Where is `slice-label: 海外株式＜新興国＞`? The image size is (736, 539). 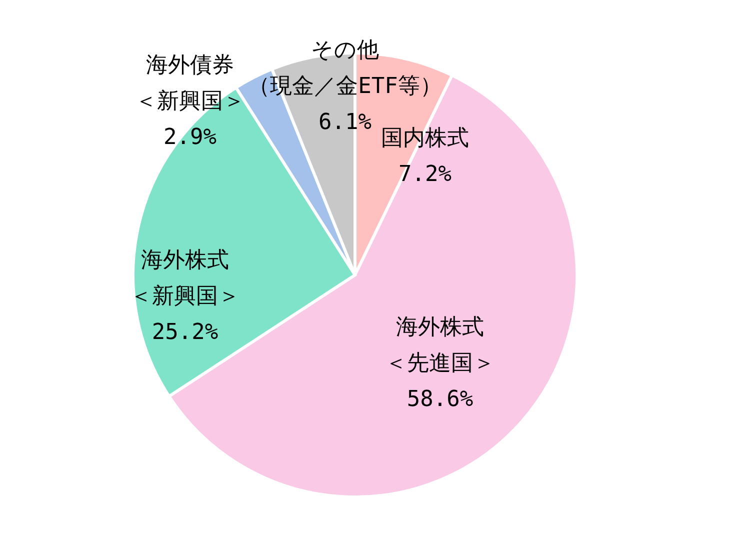
slice-label: 海外株式＜新興国＞ is located at coordinates (185, 278).